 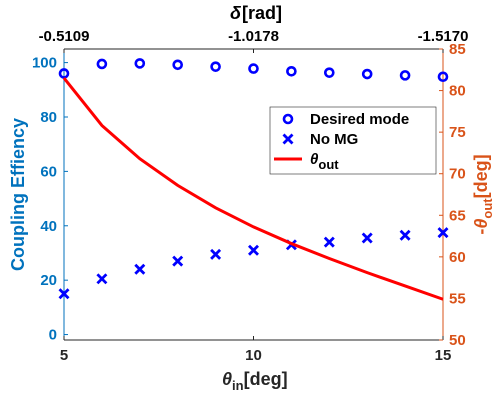 What do you see at coordinates (236, 13) in the screenshot?
I see `top-axis-label-symbol: δ` at bounding box center [236, 13].